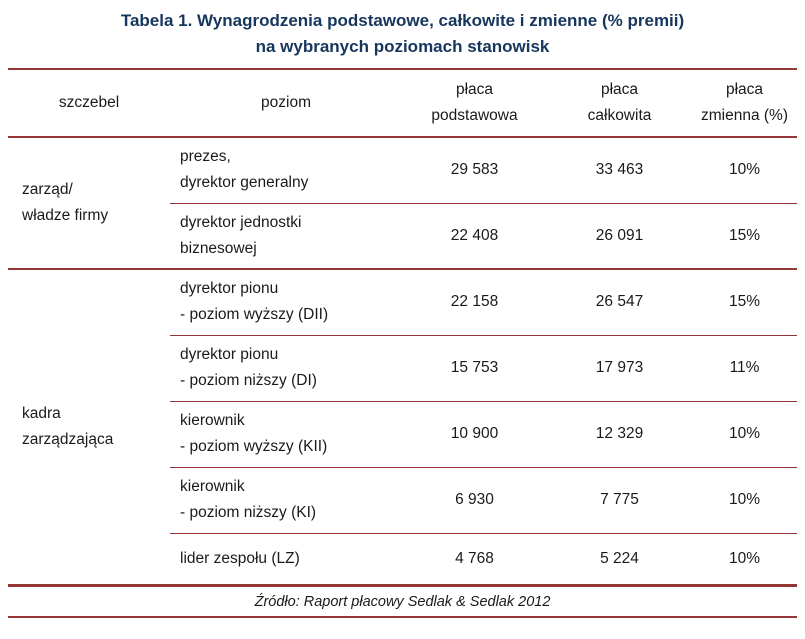 This screenshot has width=805, height=639. I want to click on cell-placa-calkowita: 12 329, so click(619, 434).